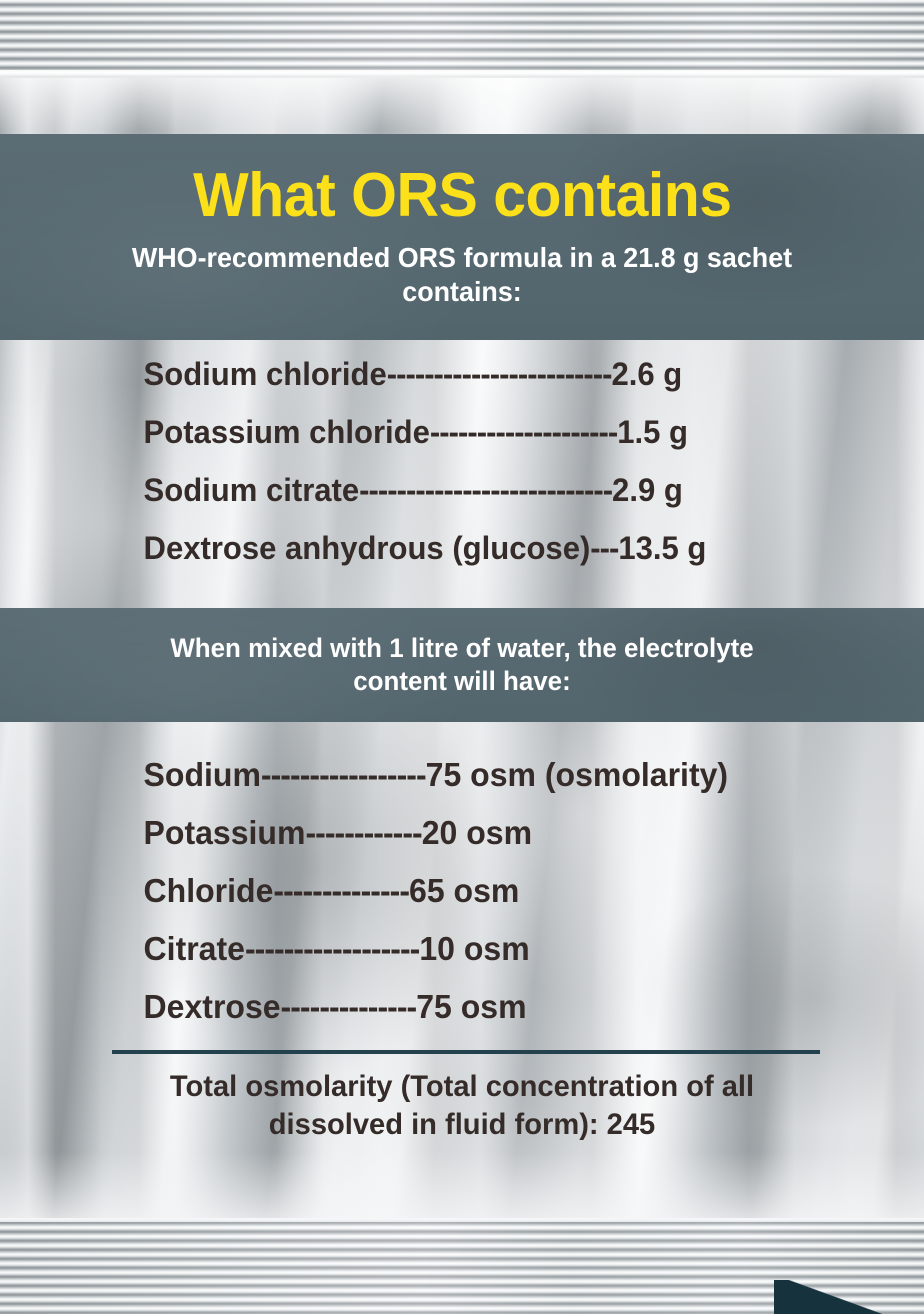 Image resolution: width=924 pixels, height=1314 pixels. Describe the element at coordinates (466, 1052) in the screenshot. I see `total-divider-rule` at that location.